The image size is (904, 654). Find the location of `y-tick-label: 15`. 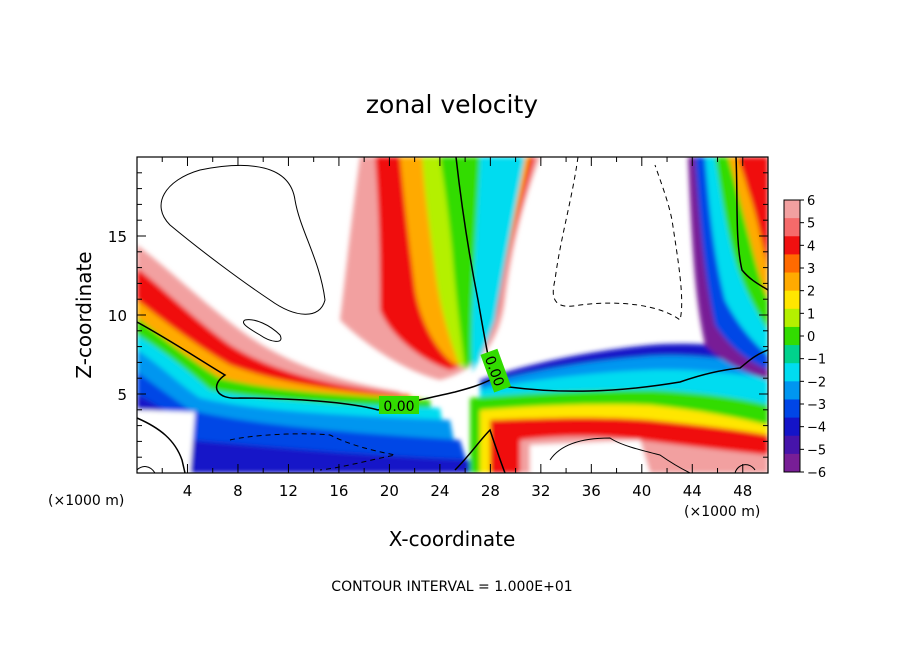

y-tick-label: 15 is located at coordinates (117, 237).